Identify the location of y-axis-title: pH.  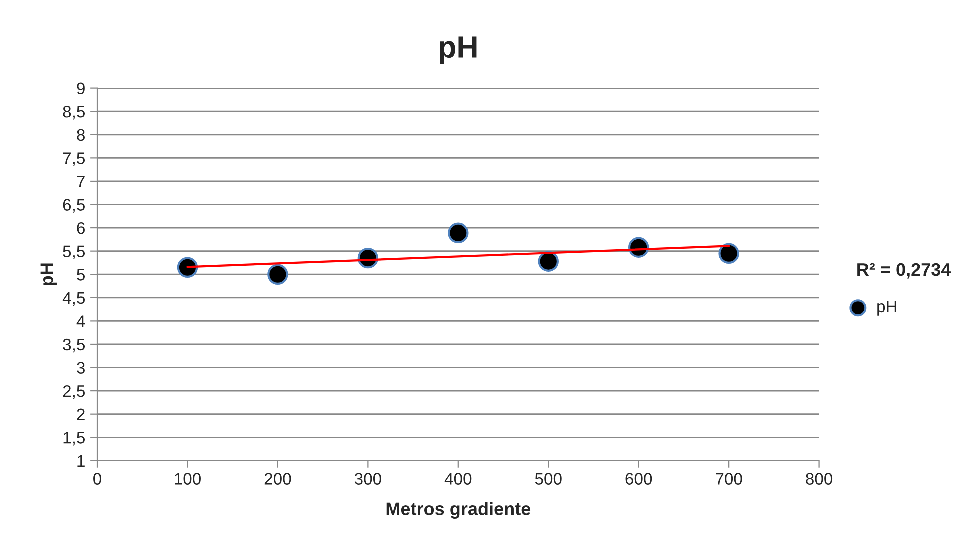
(48, 275).